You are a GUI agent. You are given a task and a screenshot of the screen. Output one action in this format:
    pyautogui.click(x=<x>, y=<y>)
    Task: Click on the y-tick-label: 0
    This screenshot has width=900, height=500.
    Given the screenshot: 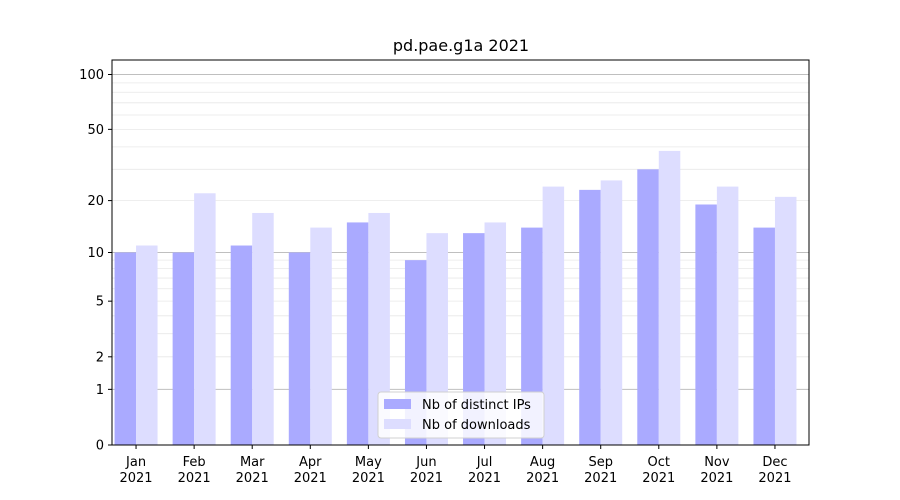 What is the action you would take?
    pyautogui.click(x=100, y=446)
    